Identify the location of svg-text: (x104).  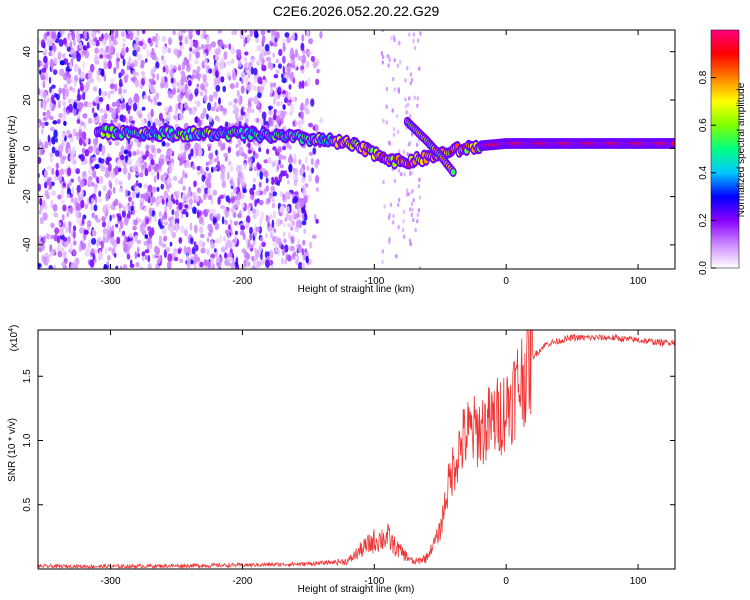
(14, 338).